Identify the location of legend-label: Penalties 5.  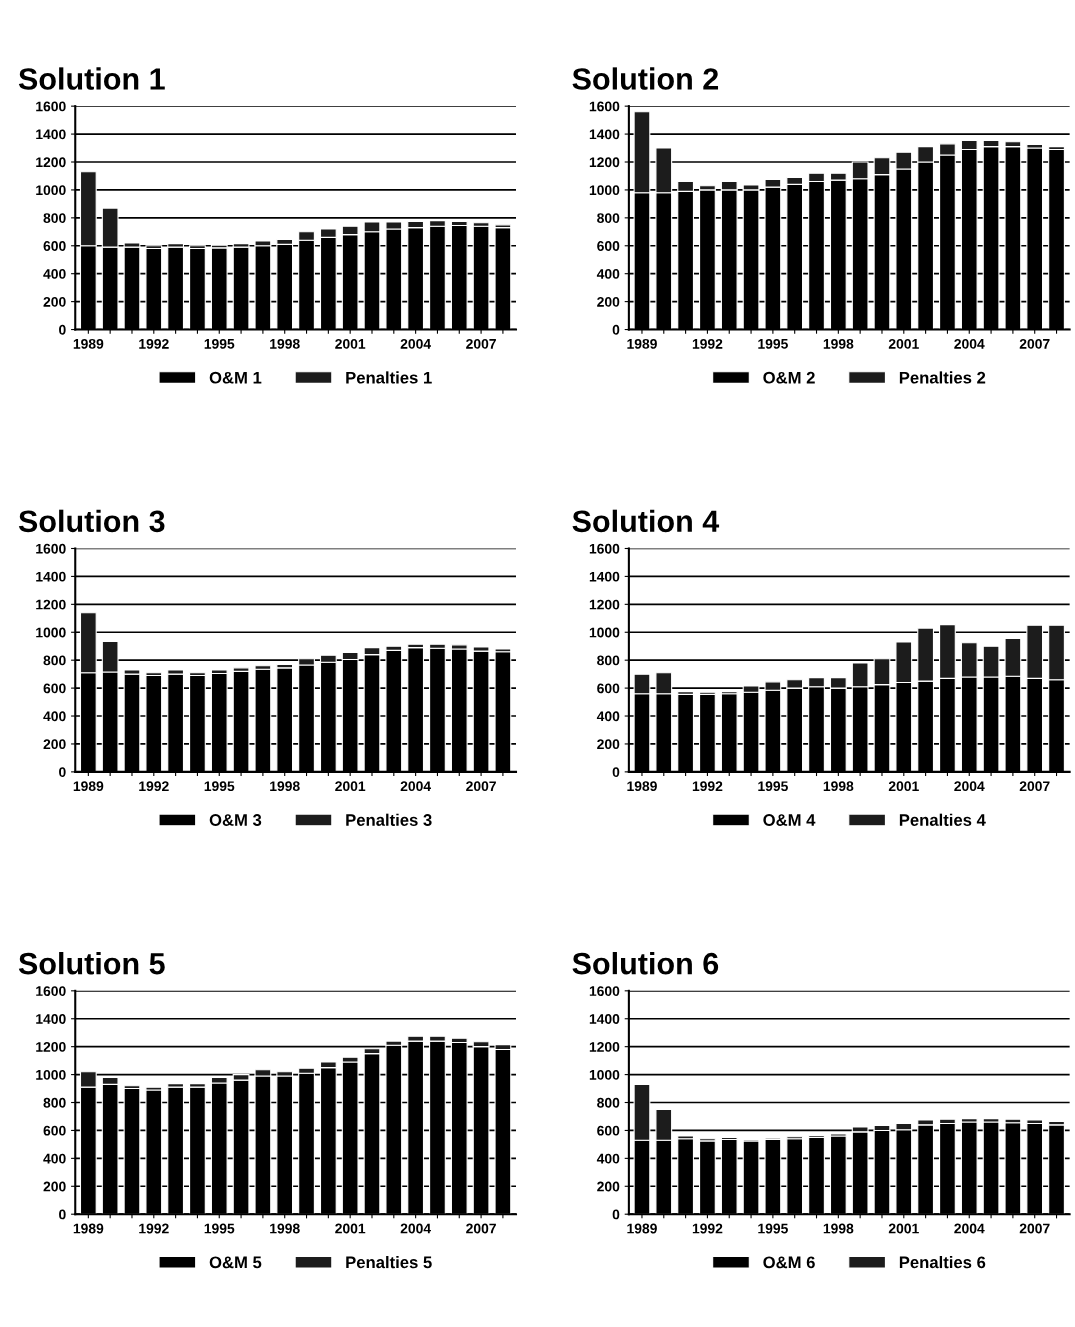
(389, 1262).